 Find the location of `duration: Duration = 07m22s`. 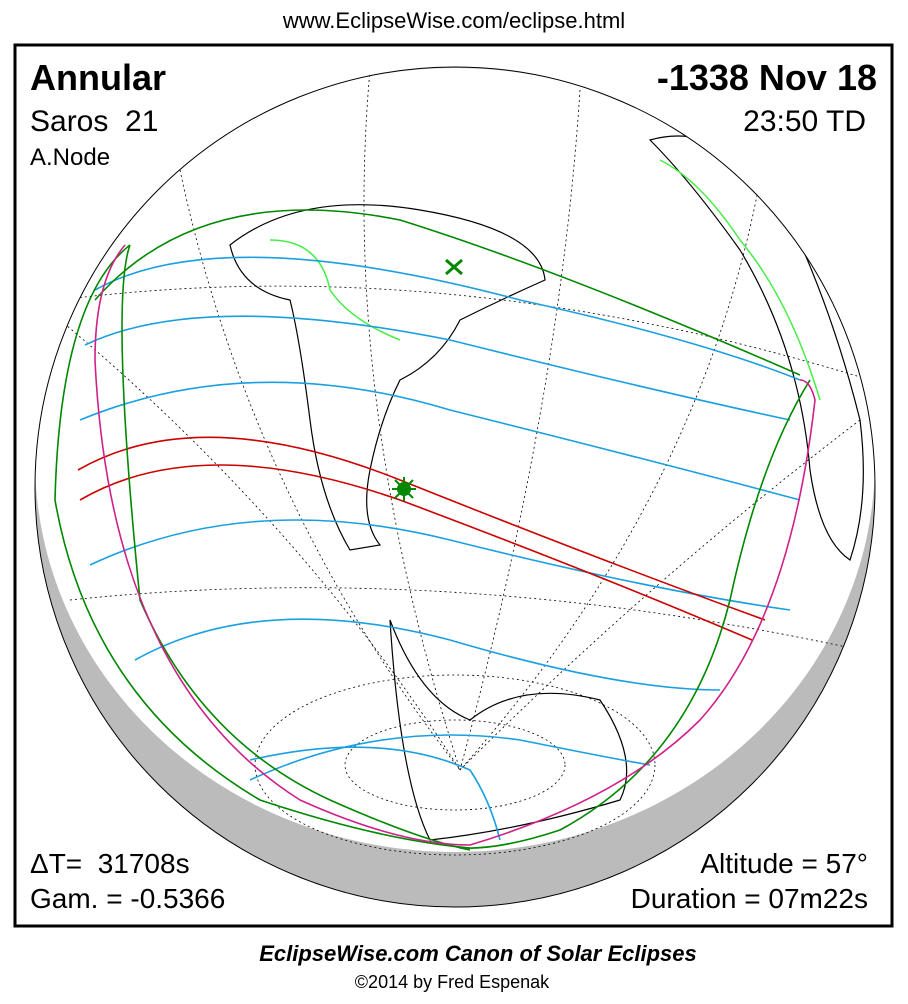

duration: Duration = 07m22s is located at coordinates (749, 898).